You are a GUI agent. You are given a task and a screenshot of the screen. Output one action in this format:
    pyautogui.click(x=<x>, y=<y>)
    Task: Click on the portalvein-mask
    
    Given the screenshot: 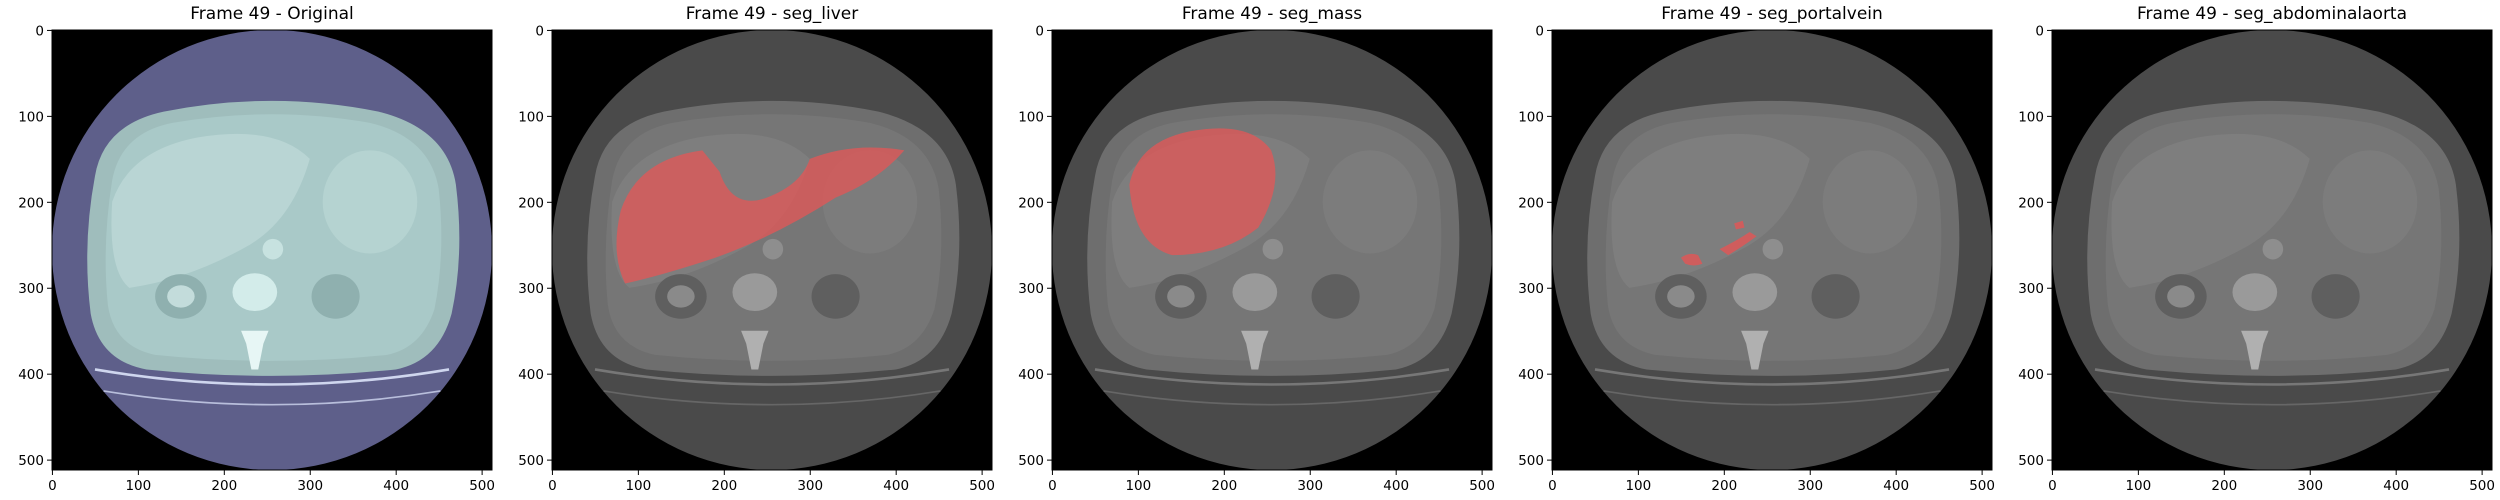 What is the action you would take?
    pyautogui.click(x=1718, y=243)
    